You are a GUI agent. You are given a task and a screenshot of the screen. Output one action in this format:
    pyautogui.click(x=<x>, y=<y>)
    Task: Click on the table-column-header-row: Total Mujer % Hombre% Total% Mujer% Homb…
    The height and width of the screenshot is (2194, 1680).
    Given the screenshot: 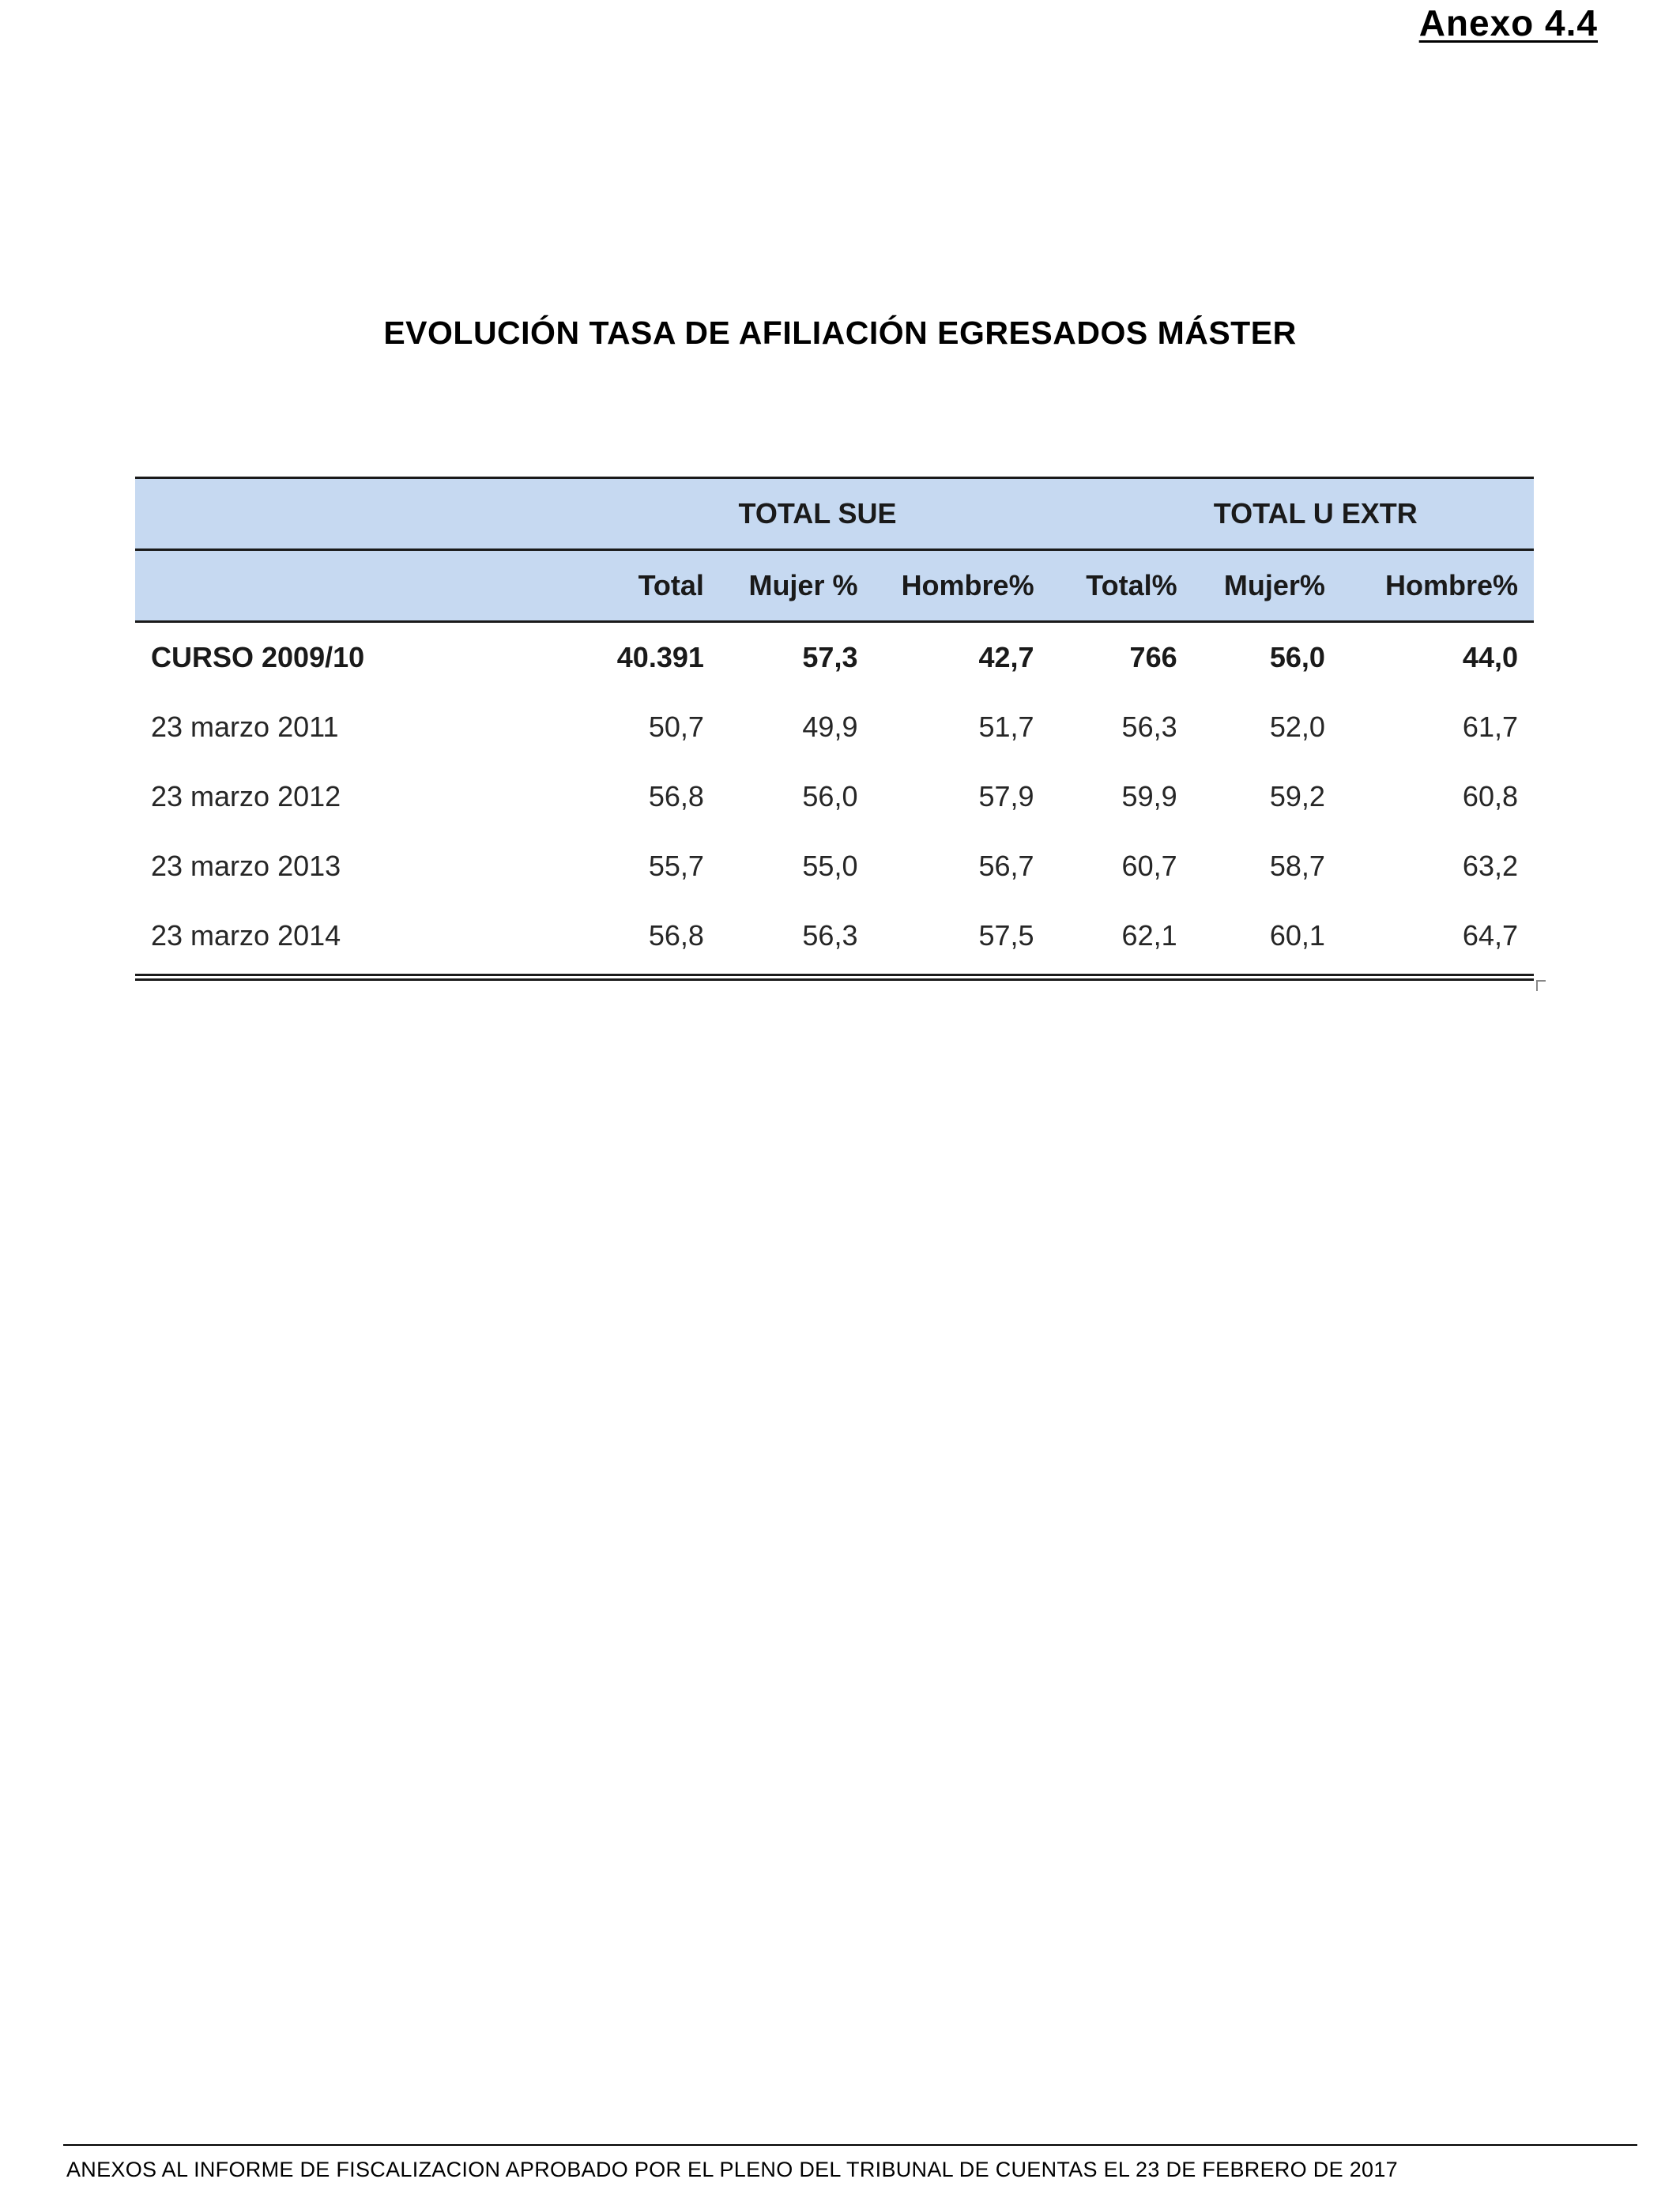 What is the action you would take?
    pyautogui.click(x=834, y=586)
    